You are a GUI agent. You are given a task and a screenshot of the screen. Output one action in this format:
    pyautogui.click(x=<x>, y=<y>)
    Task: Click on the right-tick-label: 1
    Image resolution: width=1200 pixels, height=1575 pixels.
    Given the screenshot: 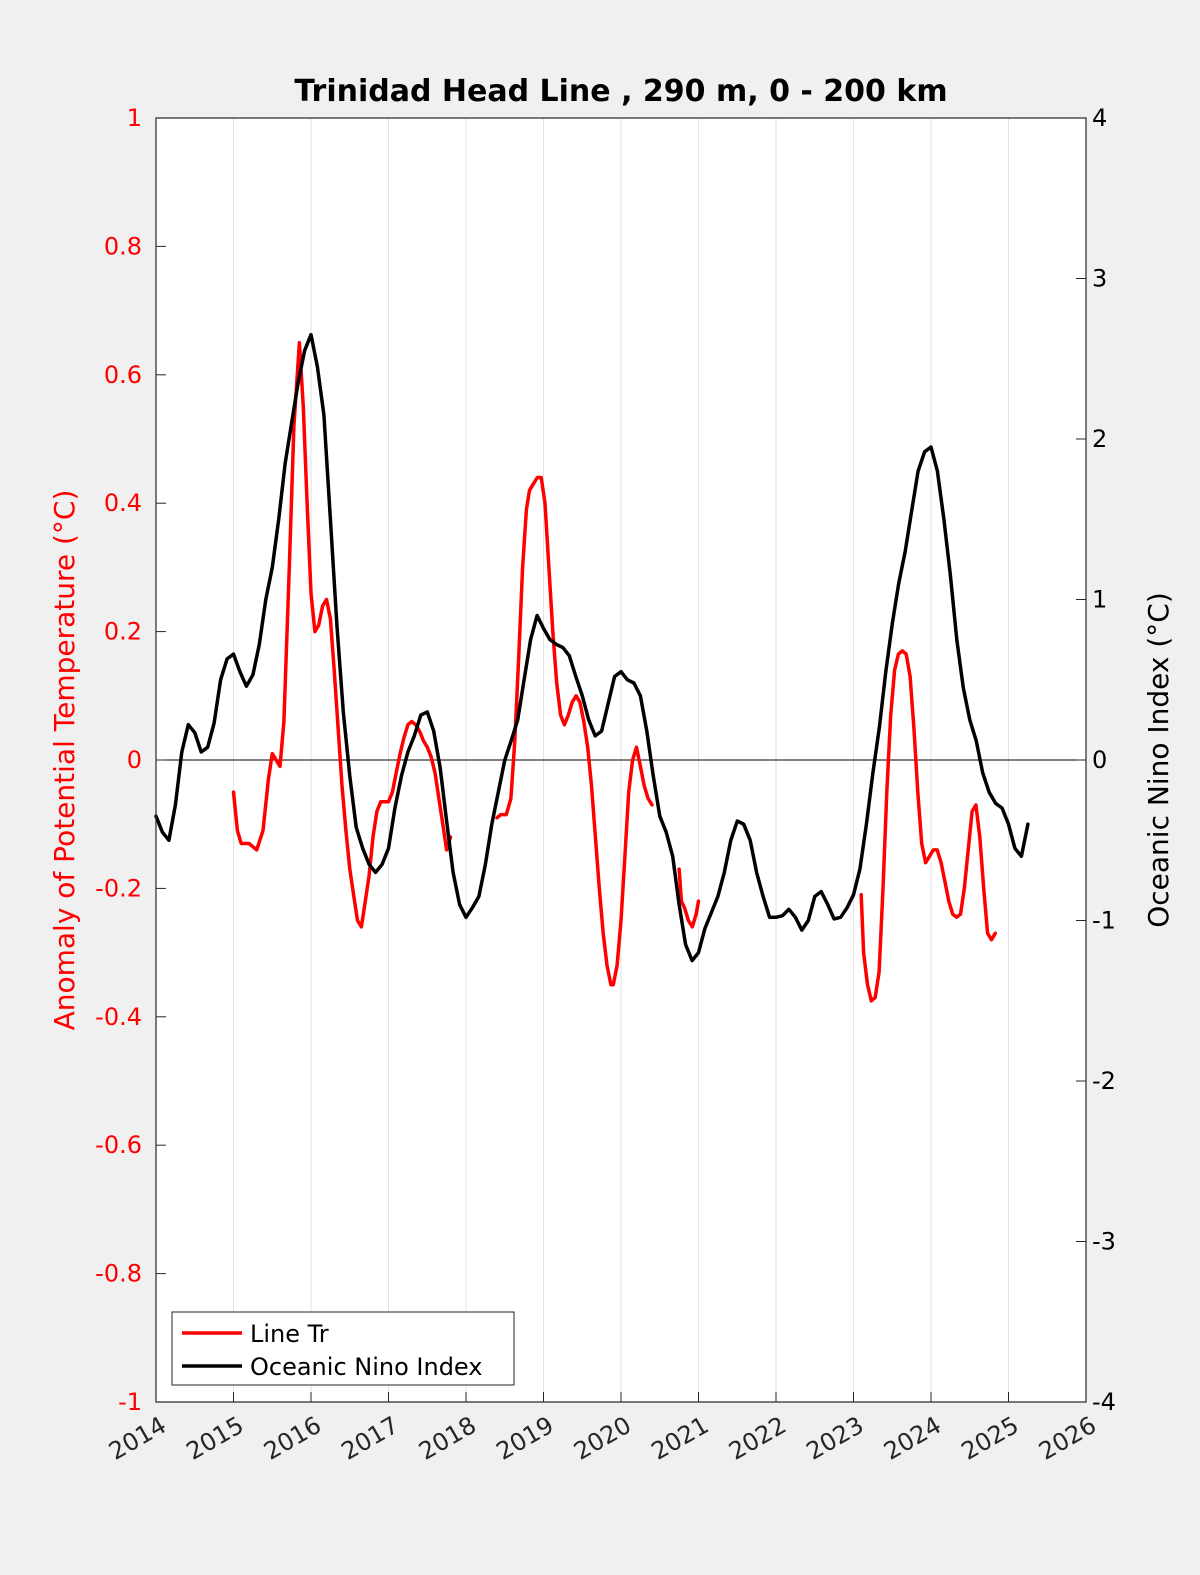 What is the action you would take?
    pyautogui.click(x=1099, y=600)
    